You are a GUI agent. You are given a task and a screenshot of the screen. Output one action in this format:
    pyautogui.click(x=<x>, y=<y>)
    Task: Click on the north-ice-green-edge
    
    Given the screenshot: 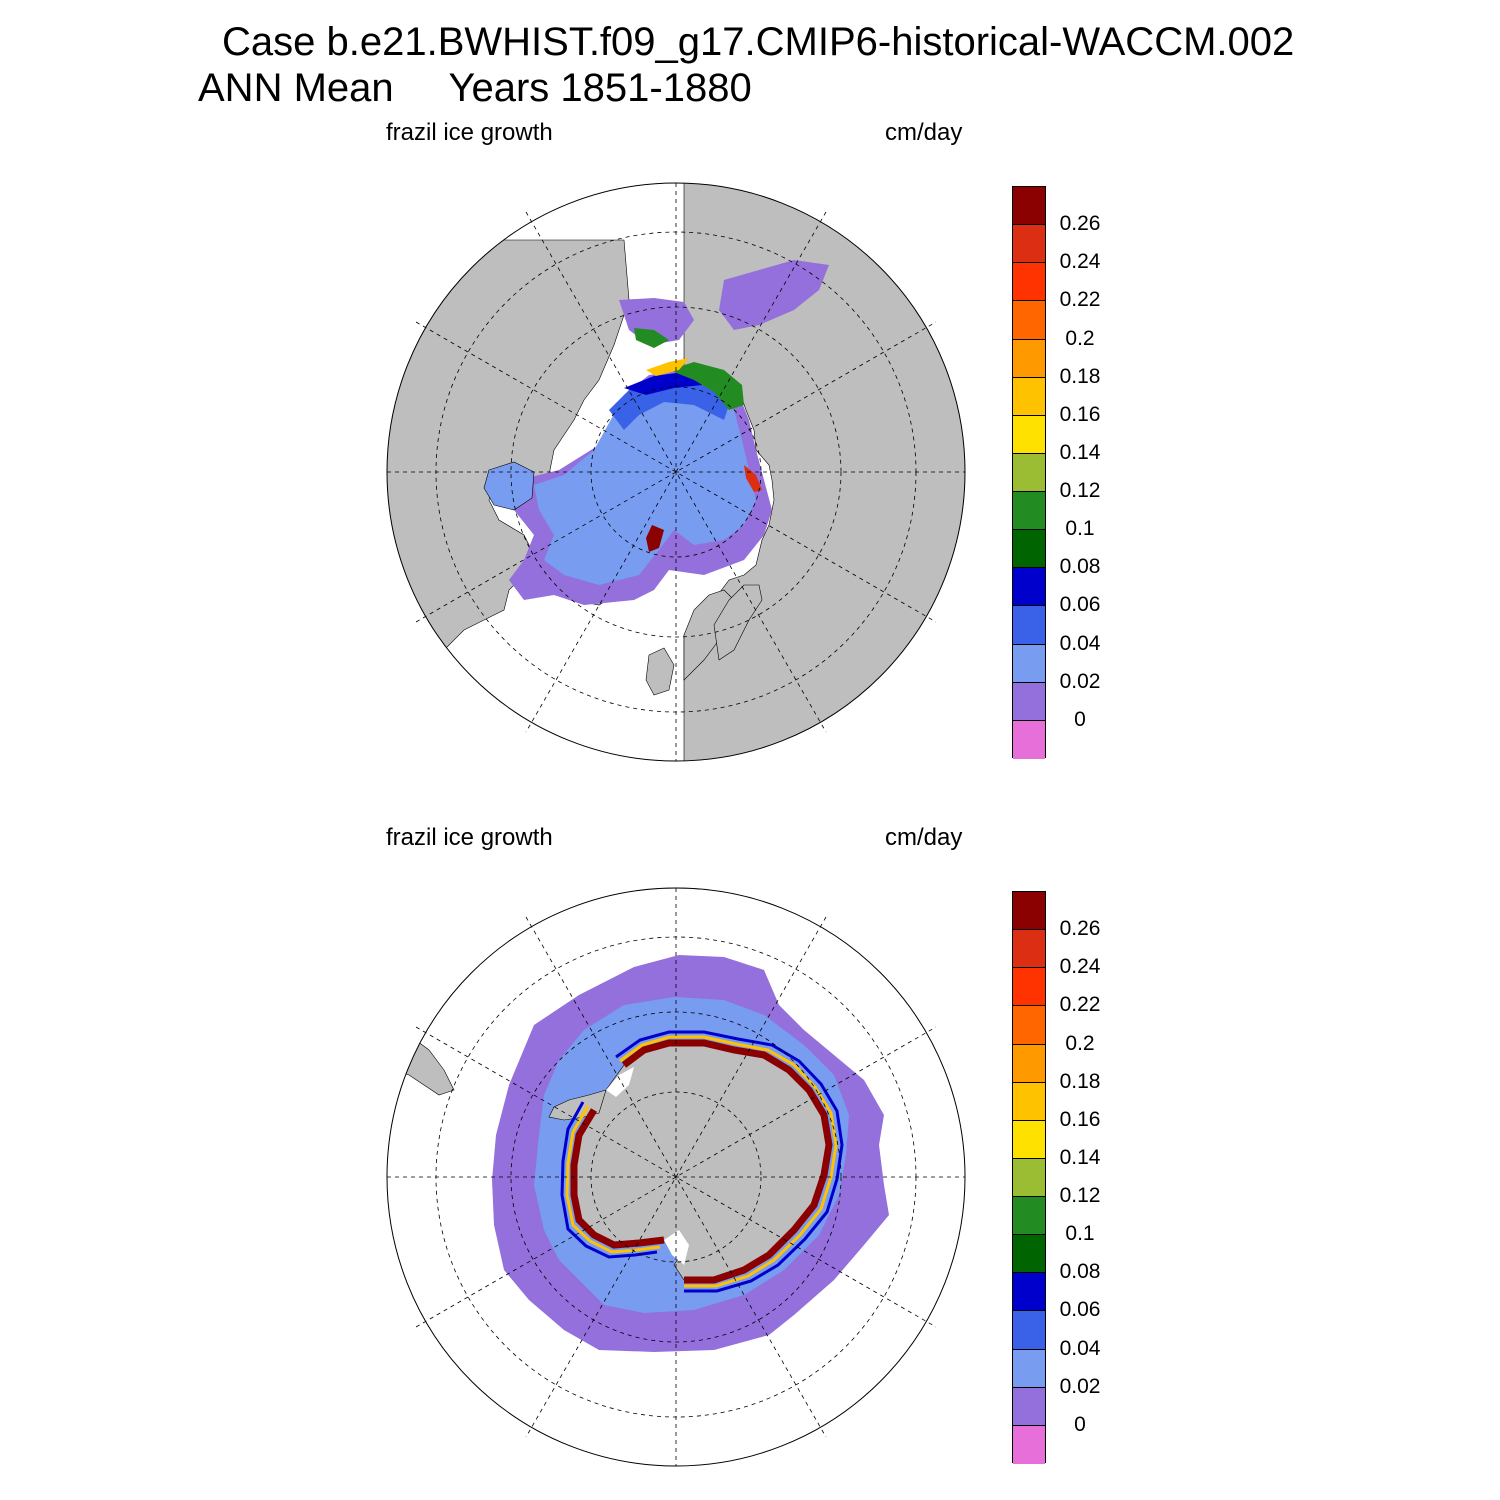 What is the action you would take?
    pyautogui.click(x=706, y=386)
    